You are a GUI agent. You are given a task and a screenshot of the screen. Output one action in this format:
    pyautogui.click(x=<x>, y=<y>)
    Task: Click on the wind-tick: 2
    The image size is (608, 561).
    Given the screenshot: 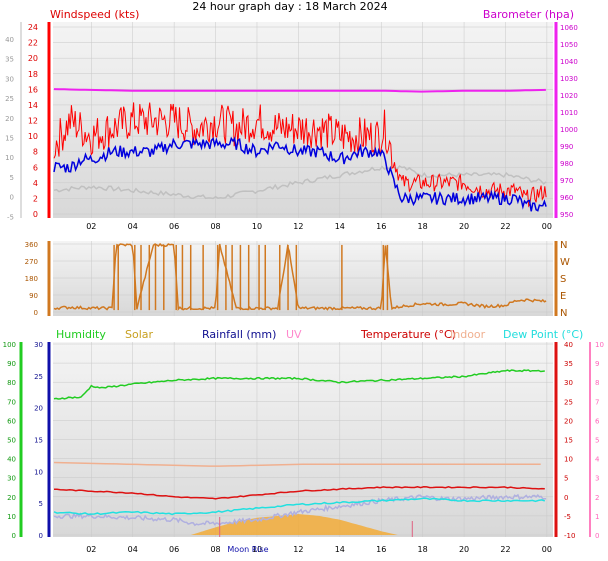 What is the action you would take?
    pyautogui.click(x=35, y=198)
    